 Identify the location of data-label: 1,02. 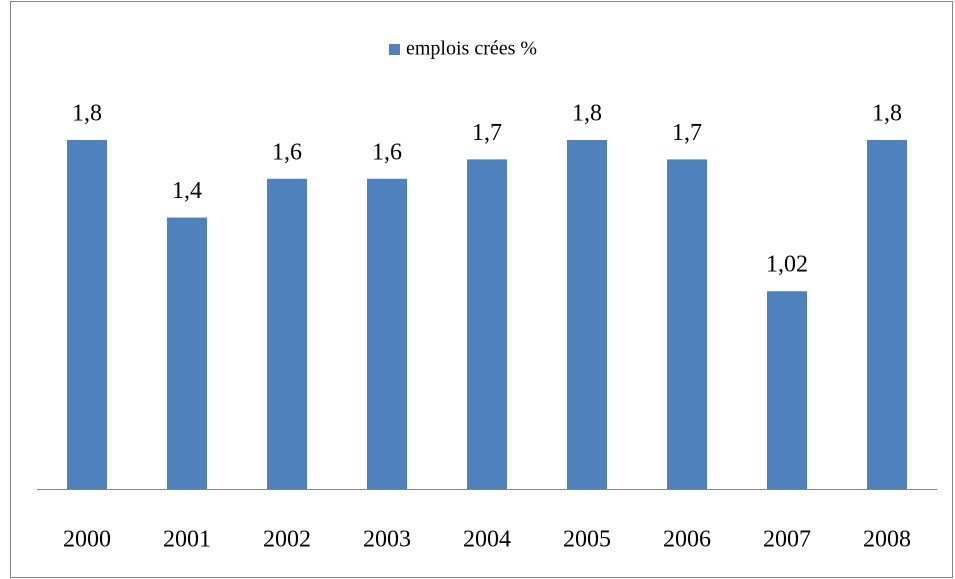
(787, 265).